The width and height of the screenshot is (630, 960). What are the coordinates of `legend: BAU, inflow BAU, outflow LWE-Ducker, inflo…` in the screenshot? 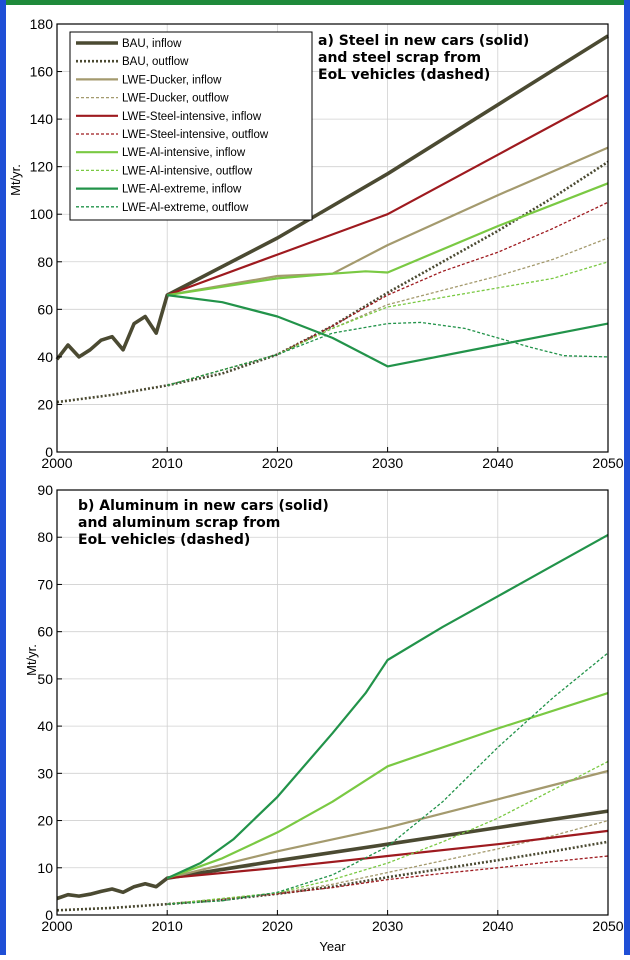 It's located at (191, 126).